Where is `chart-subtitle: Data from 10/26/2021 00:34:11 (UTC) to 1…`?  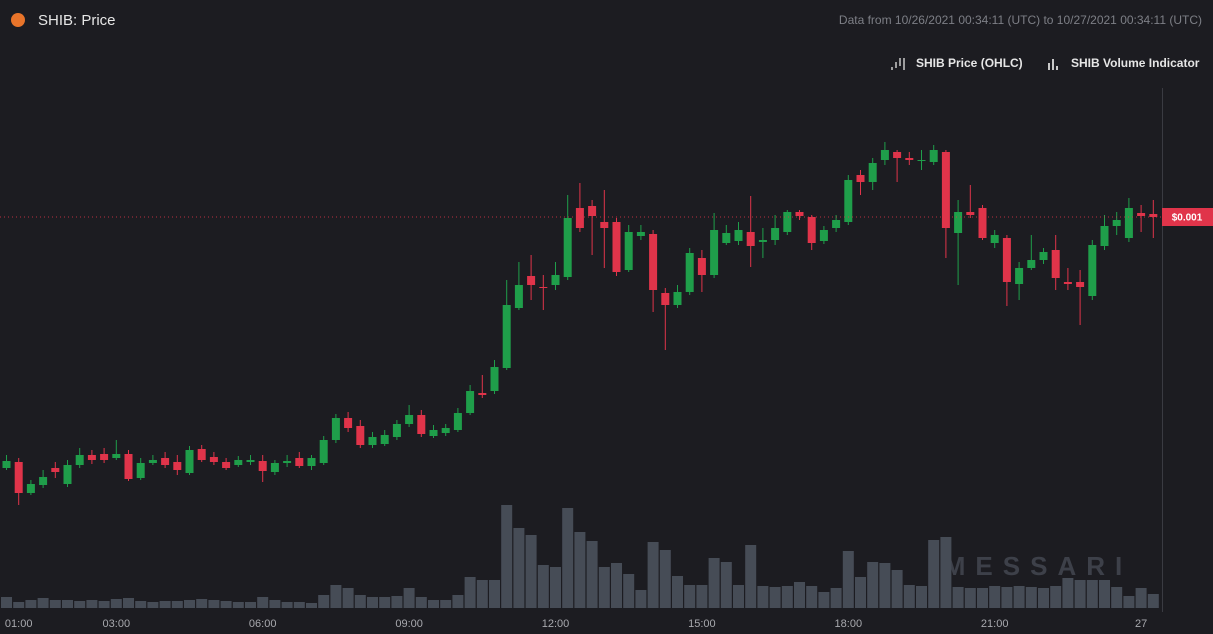
chart-subtitle: Data from 10/26/2021 00:34:11 (UTC) to 1… is located at coordinates (1020, 20).